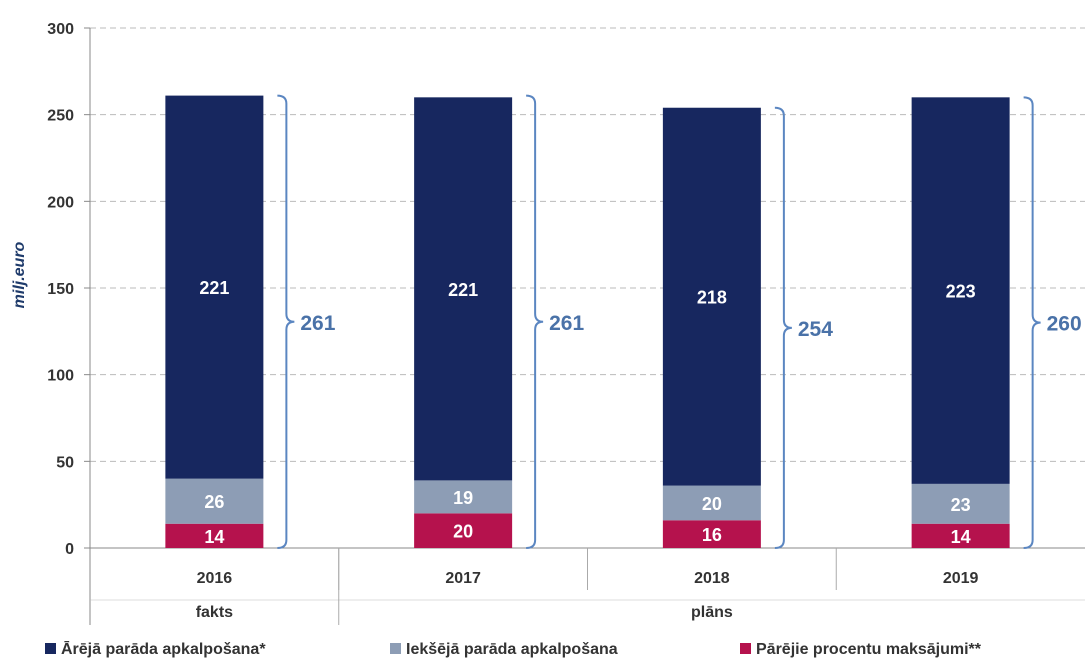  What do you see at coordinates (961, 578) in the screenshot?
I see `x-tick-label: 2019` at bounding box center [961, 578].